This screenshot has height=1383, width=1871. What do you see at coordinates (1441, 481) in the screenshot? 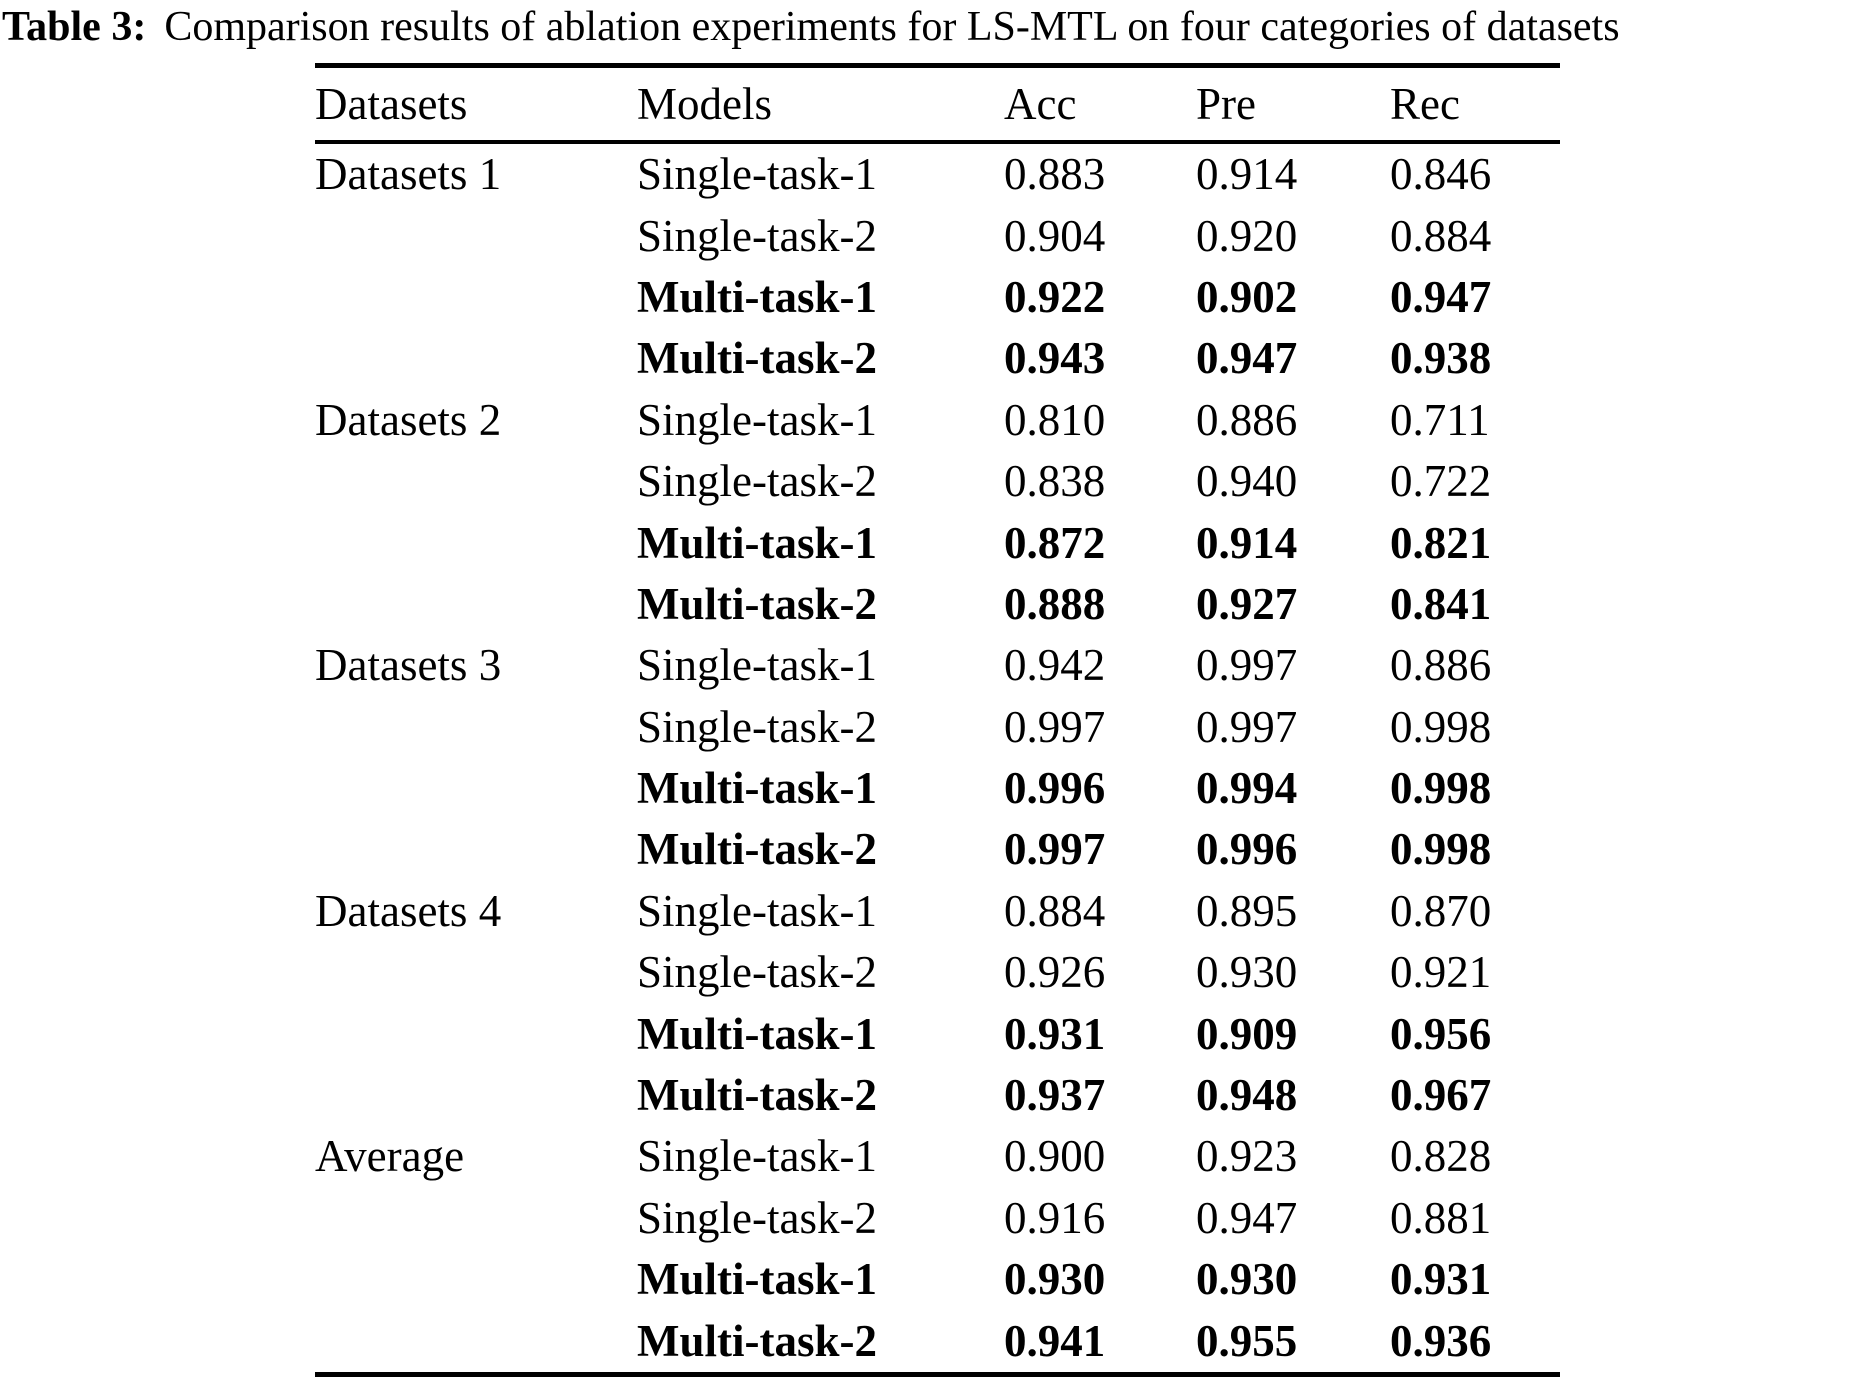
I see `rec-cell: 0.722` at bounding box center [1441, 481].